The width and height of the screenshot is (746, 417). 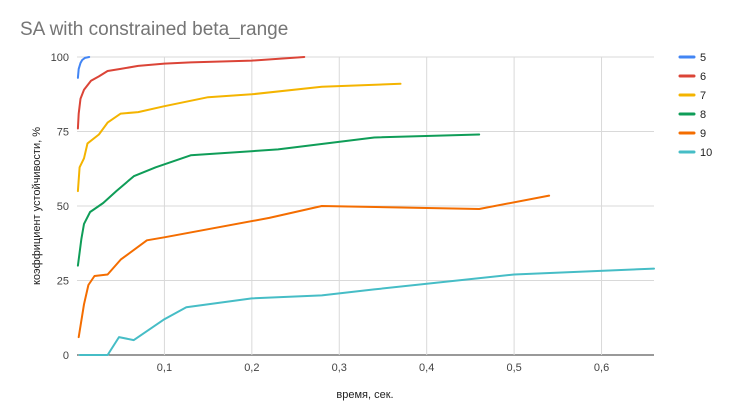 I want to click on y-axis-ticks: 0 25 50 75 100, so click(x=60, y=207).